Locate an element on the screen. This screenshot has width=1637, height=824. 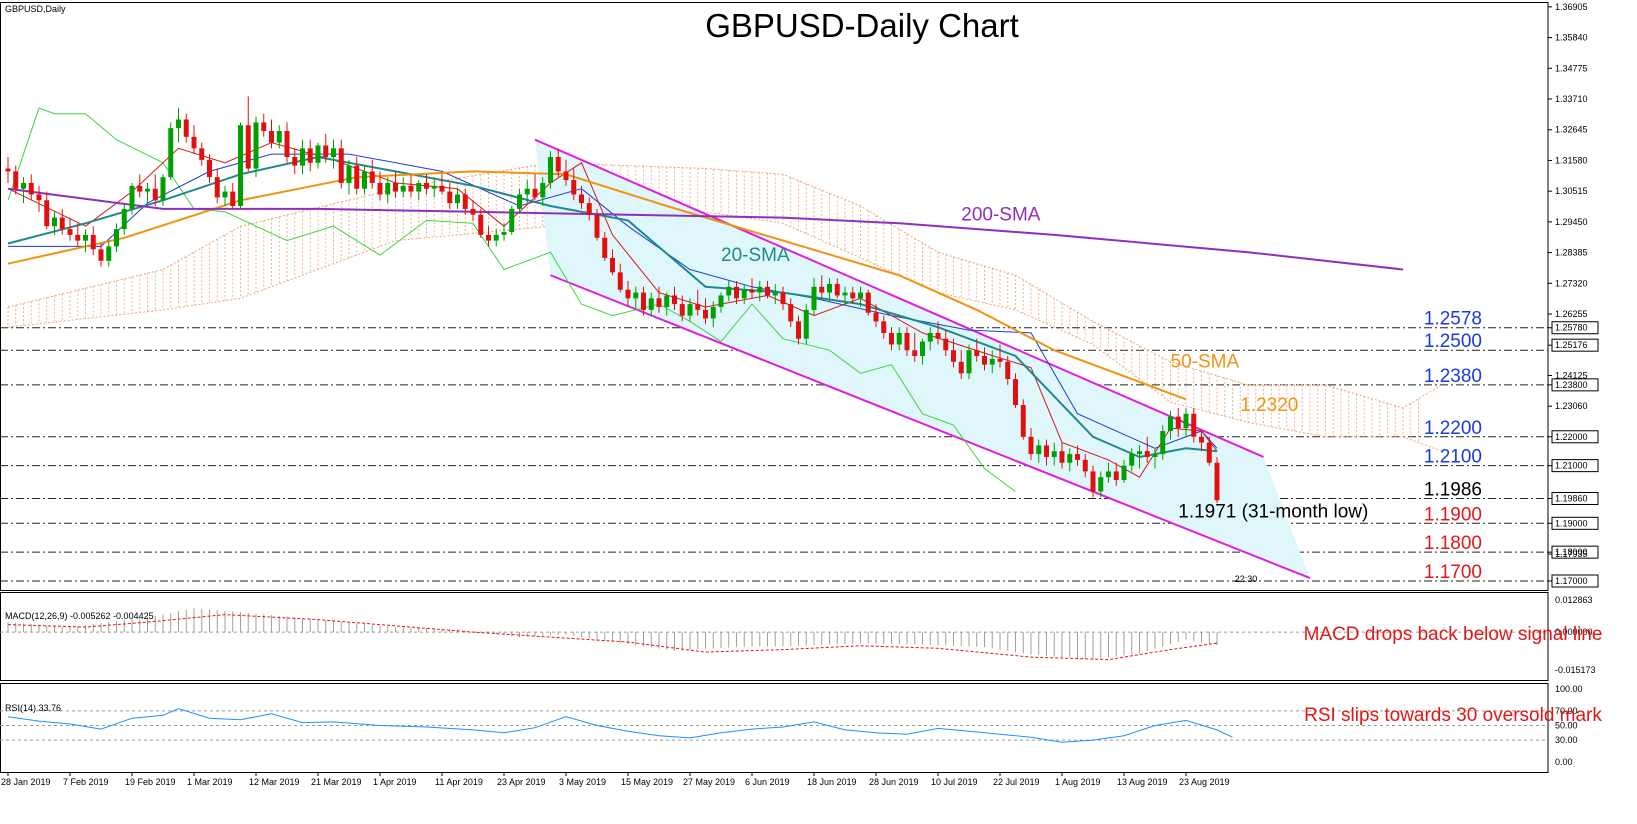
level-label: 1.2380 is located at coordinates (1453, 376).